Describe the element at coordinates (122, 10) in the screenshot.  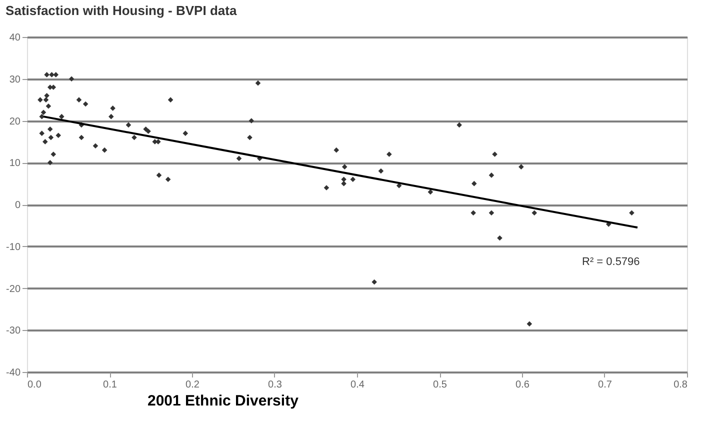
I see `chart-title: Satisfaction with Housing - BVPI data` at that location.